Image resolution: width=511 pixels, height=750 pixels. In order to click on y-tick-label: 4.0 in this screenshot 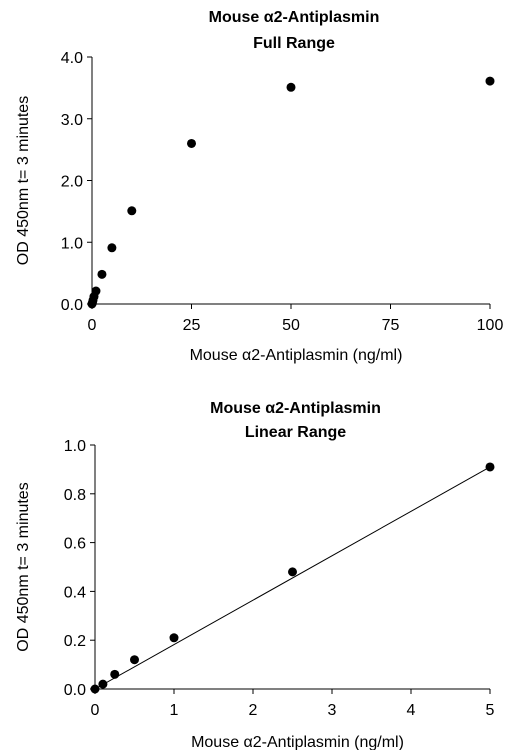, I will do `click(72, 58)`.